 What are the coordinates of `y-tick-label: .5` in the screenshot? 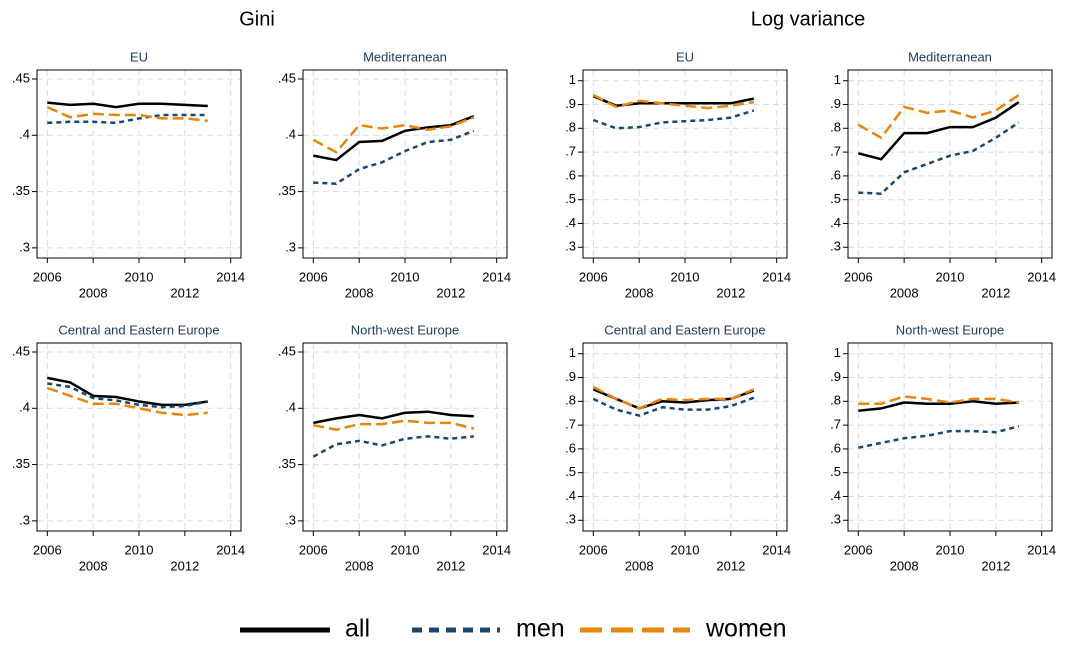 It's located at (835, 471).